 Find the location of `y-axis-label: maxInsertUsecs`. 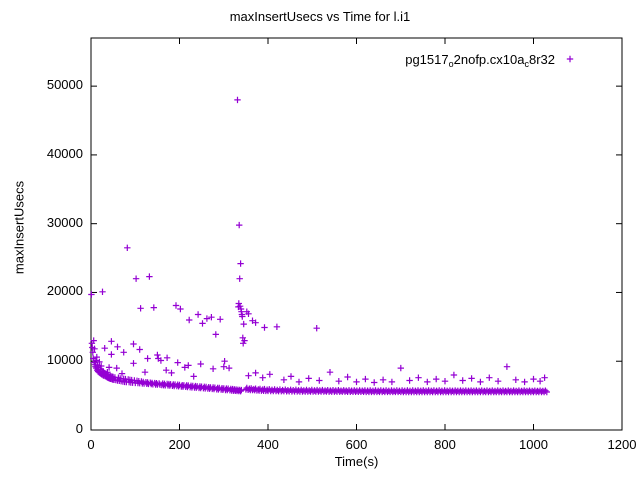

y-axis-label: maxInsertUsecs is located at coordinates (19, 227).